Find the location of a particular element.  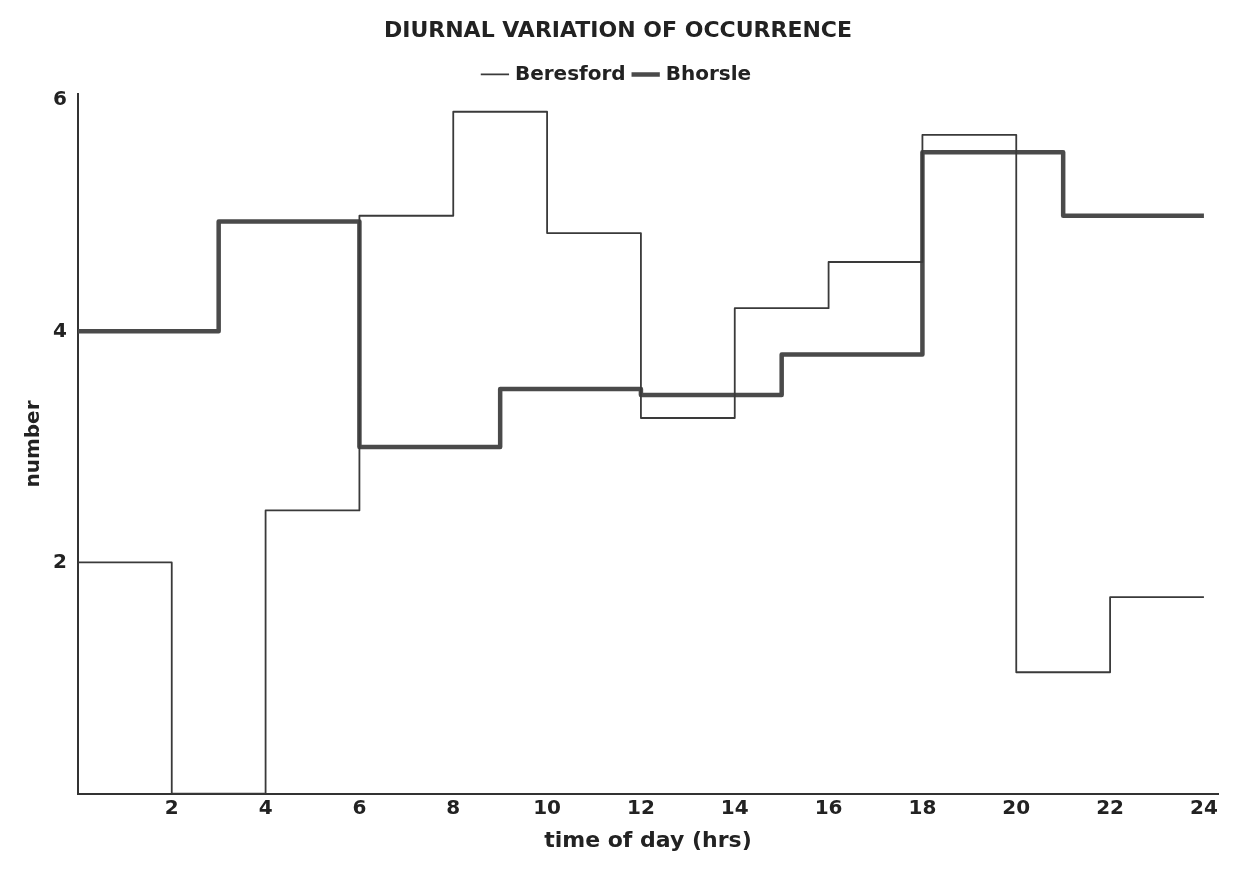

x-tick-label: 20 is located at coordinates (1016, 806).